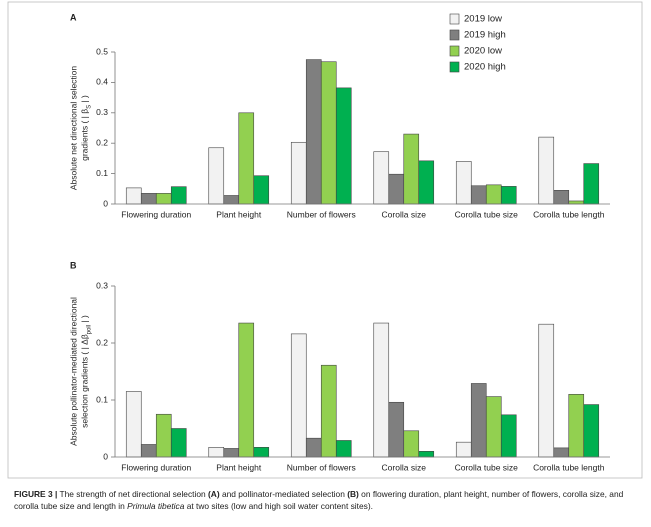  What do you see at coordinates (353, 494) in the screenshot?
I see `caption-part: (B)` at bounding box center [353, 494].